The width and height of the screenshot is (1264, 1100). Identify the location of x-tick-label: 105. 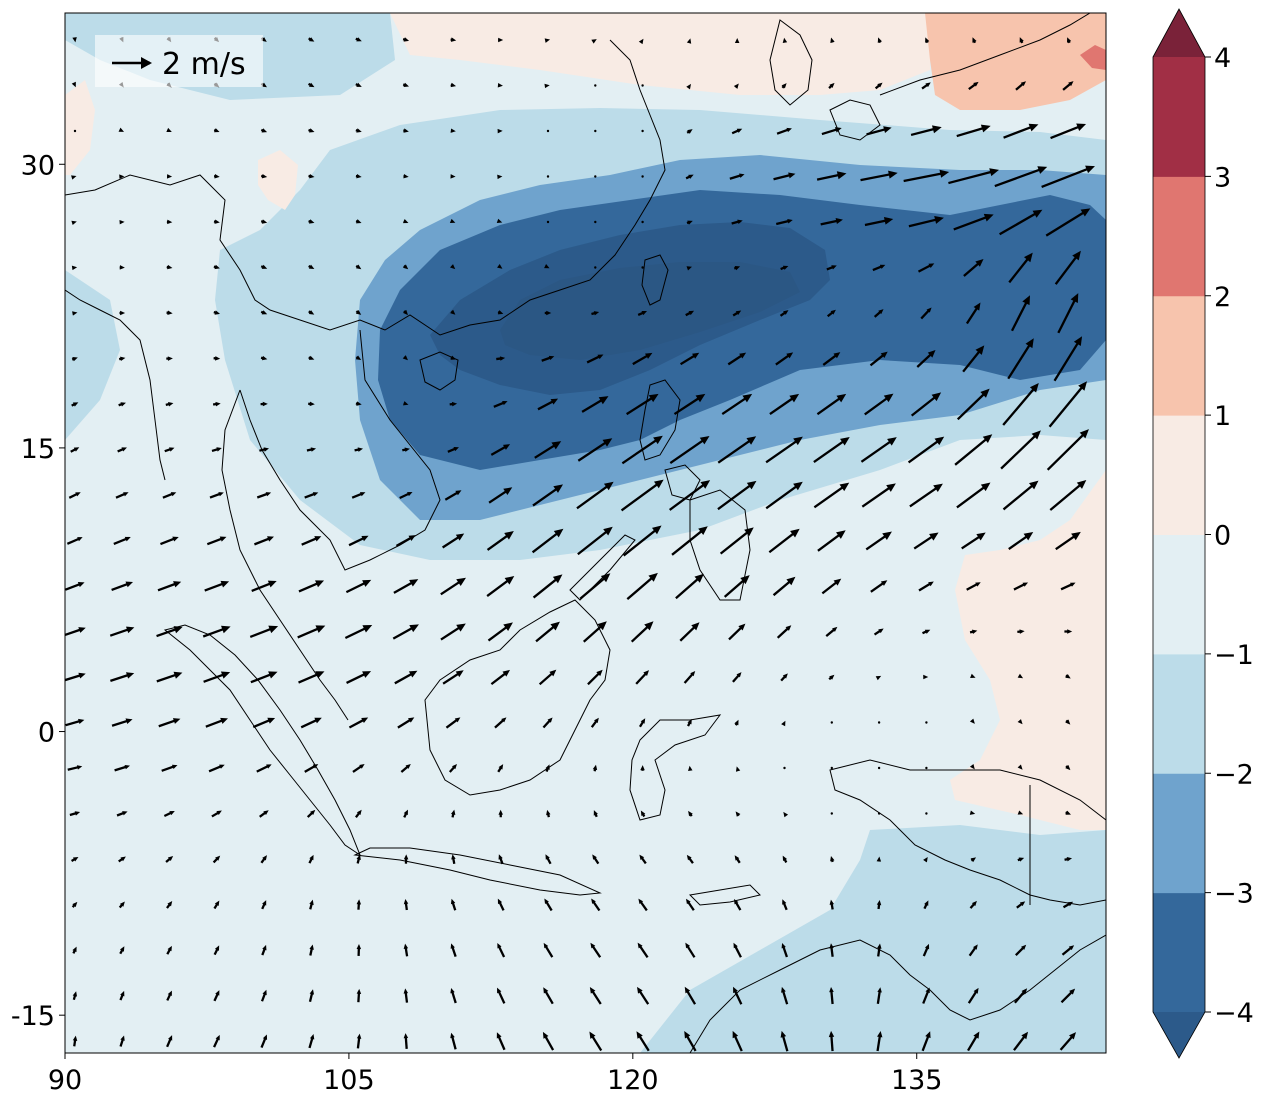
(349, 1080).